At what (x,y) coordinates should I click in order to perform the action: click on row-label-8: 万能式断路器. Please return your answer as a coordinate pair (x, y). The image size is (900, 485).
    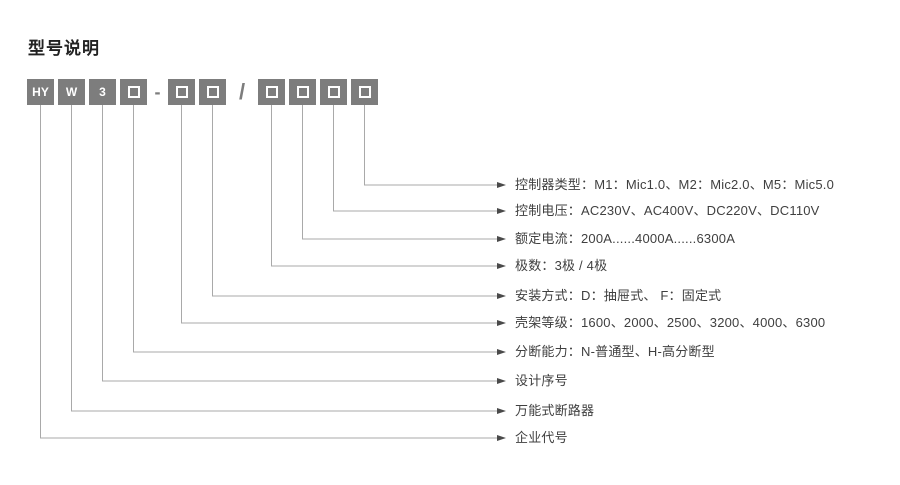
    Looking at the image, I should click on (555, 410).